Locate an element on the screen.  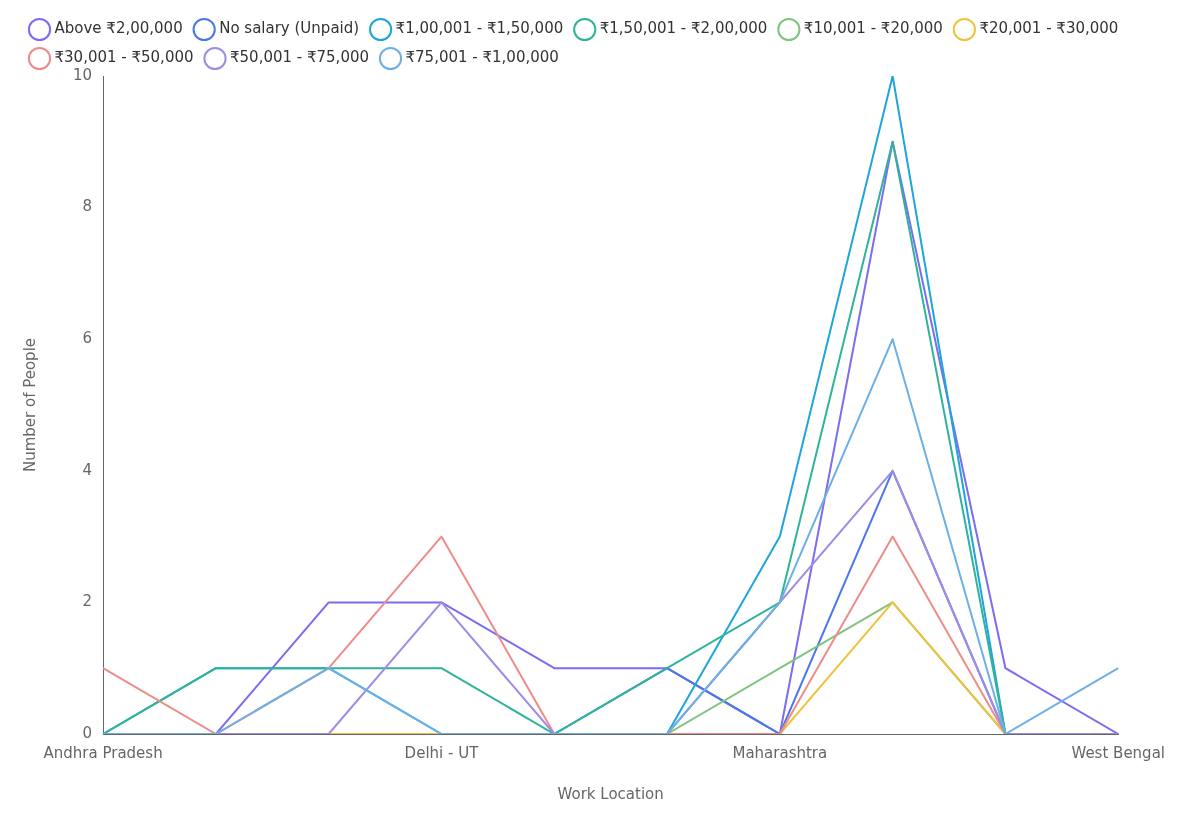
legend-label: No salary (Unpaid) is located at coordinates (289, 28).